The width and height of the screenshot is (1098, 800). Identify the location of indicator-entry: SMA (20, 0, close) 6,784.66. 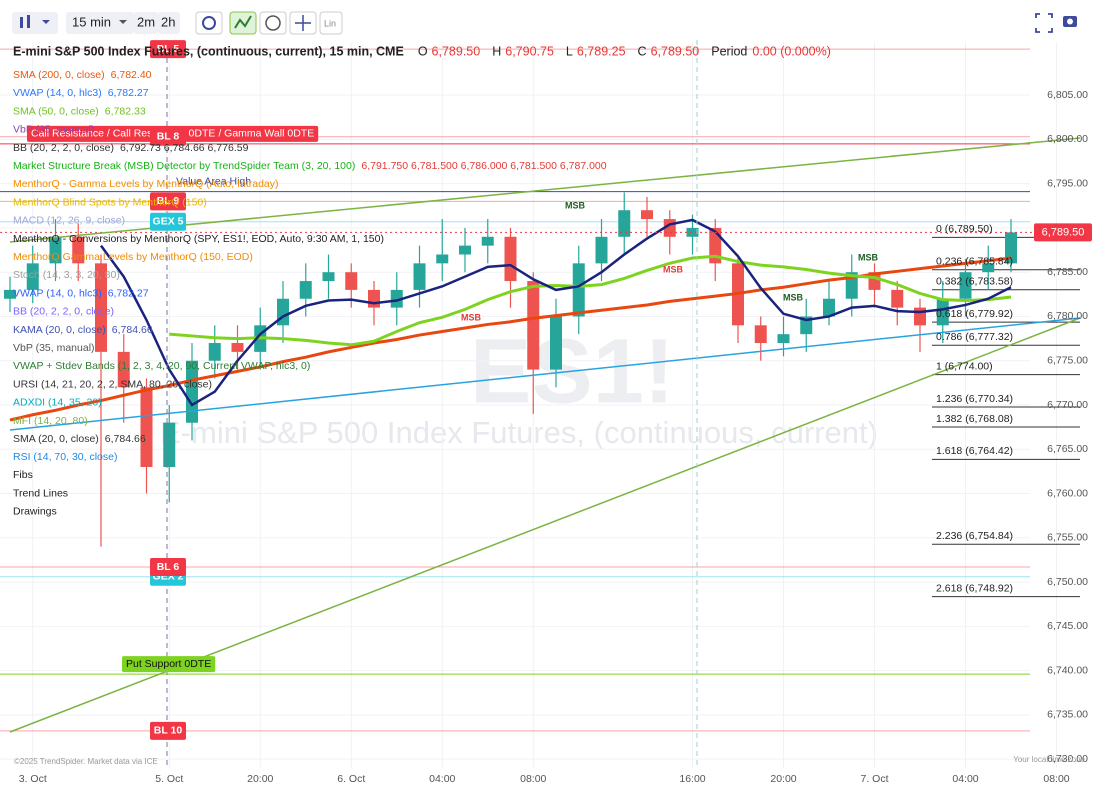
(79, 439).